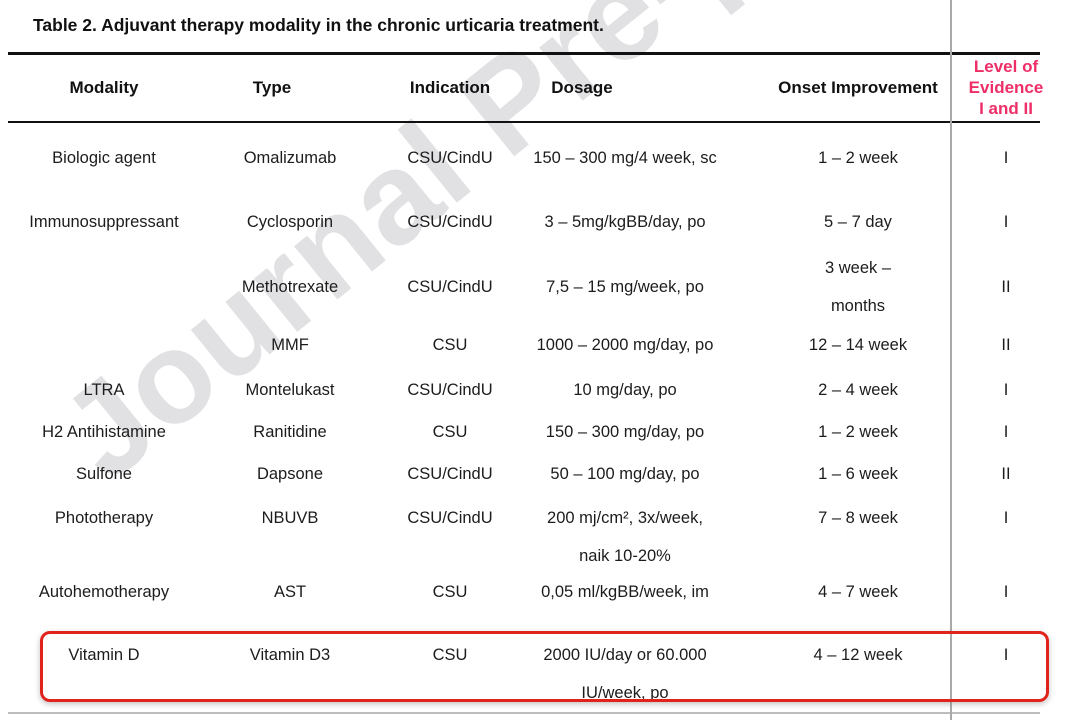 This screenshot has width=1076, height=720. What do you see at coordinates (104, 592) in the screenshot?
I see `cell-modality: Autohemotherapy` at bounding box center [104, 592].